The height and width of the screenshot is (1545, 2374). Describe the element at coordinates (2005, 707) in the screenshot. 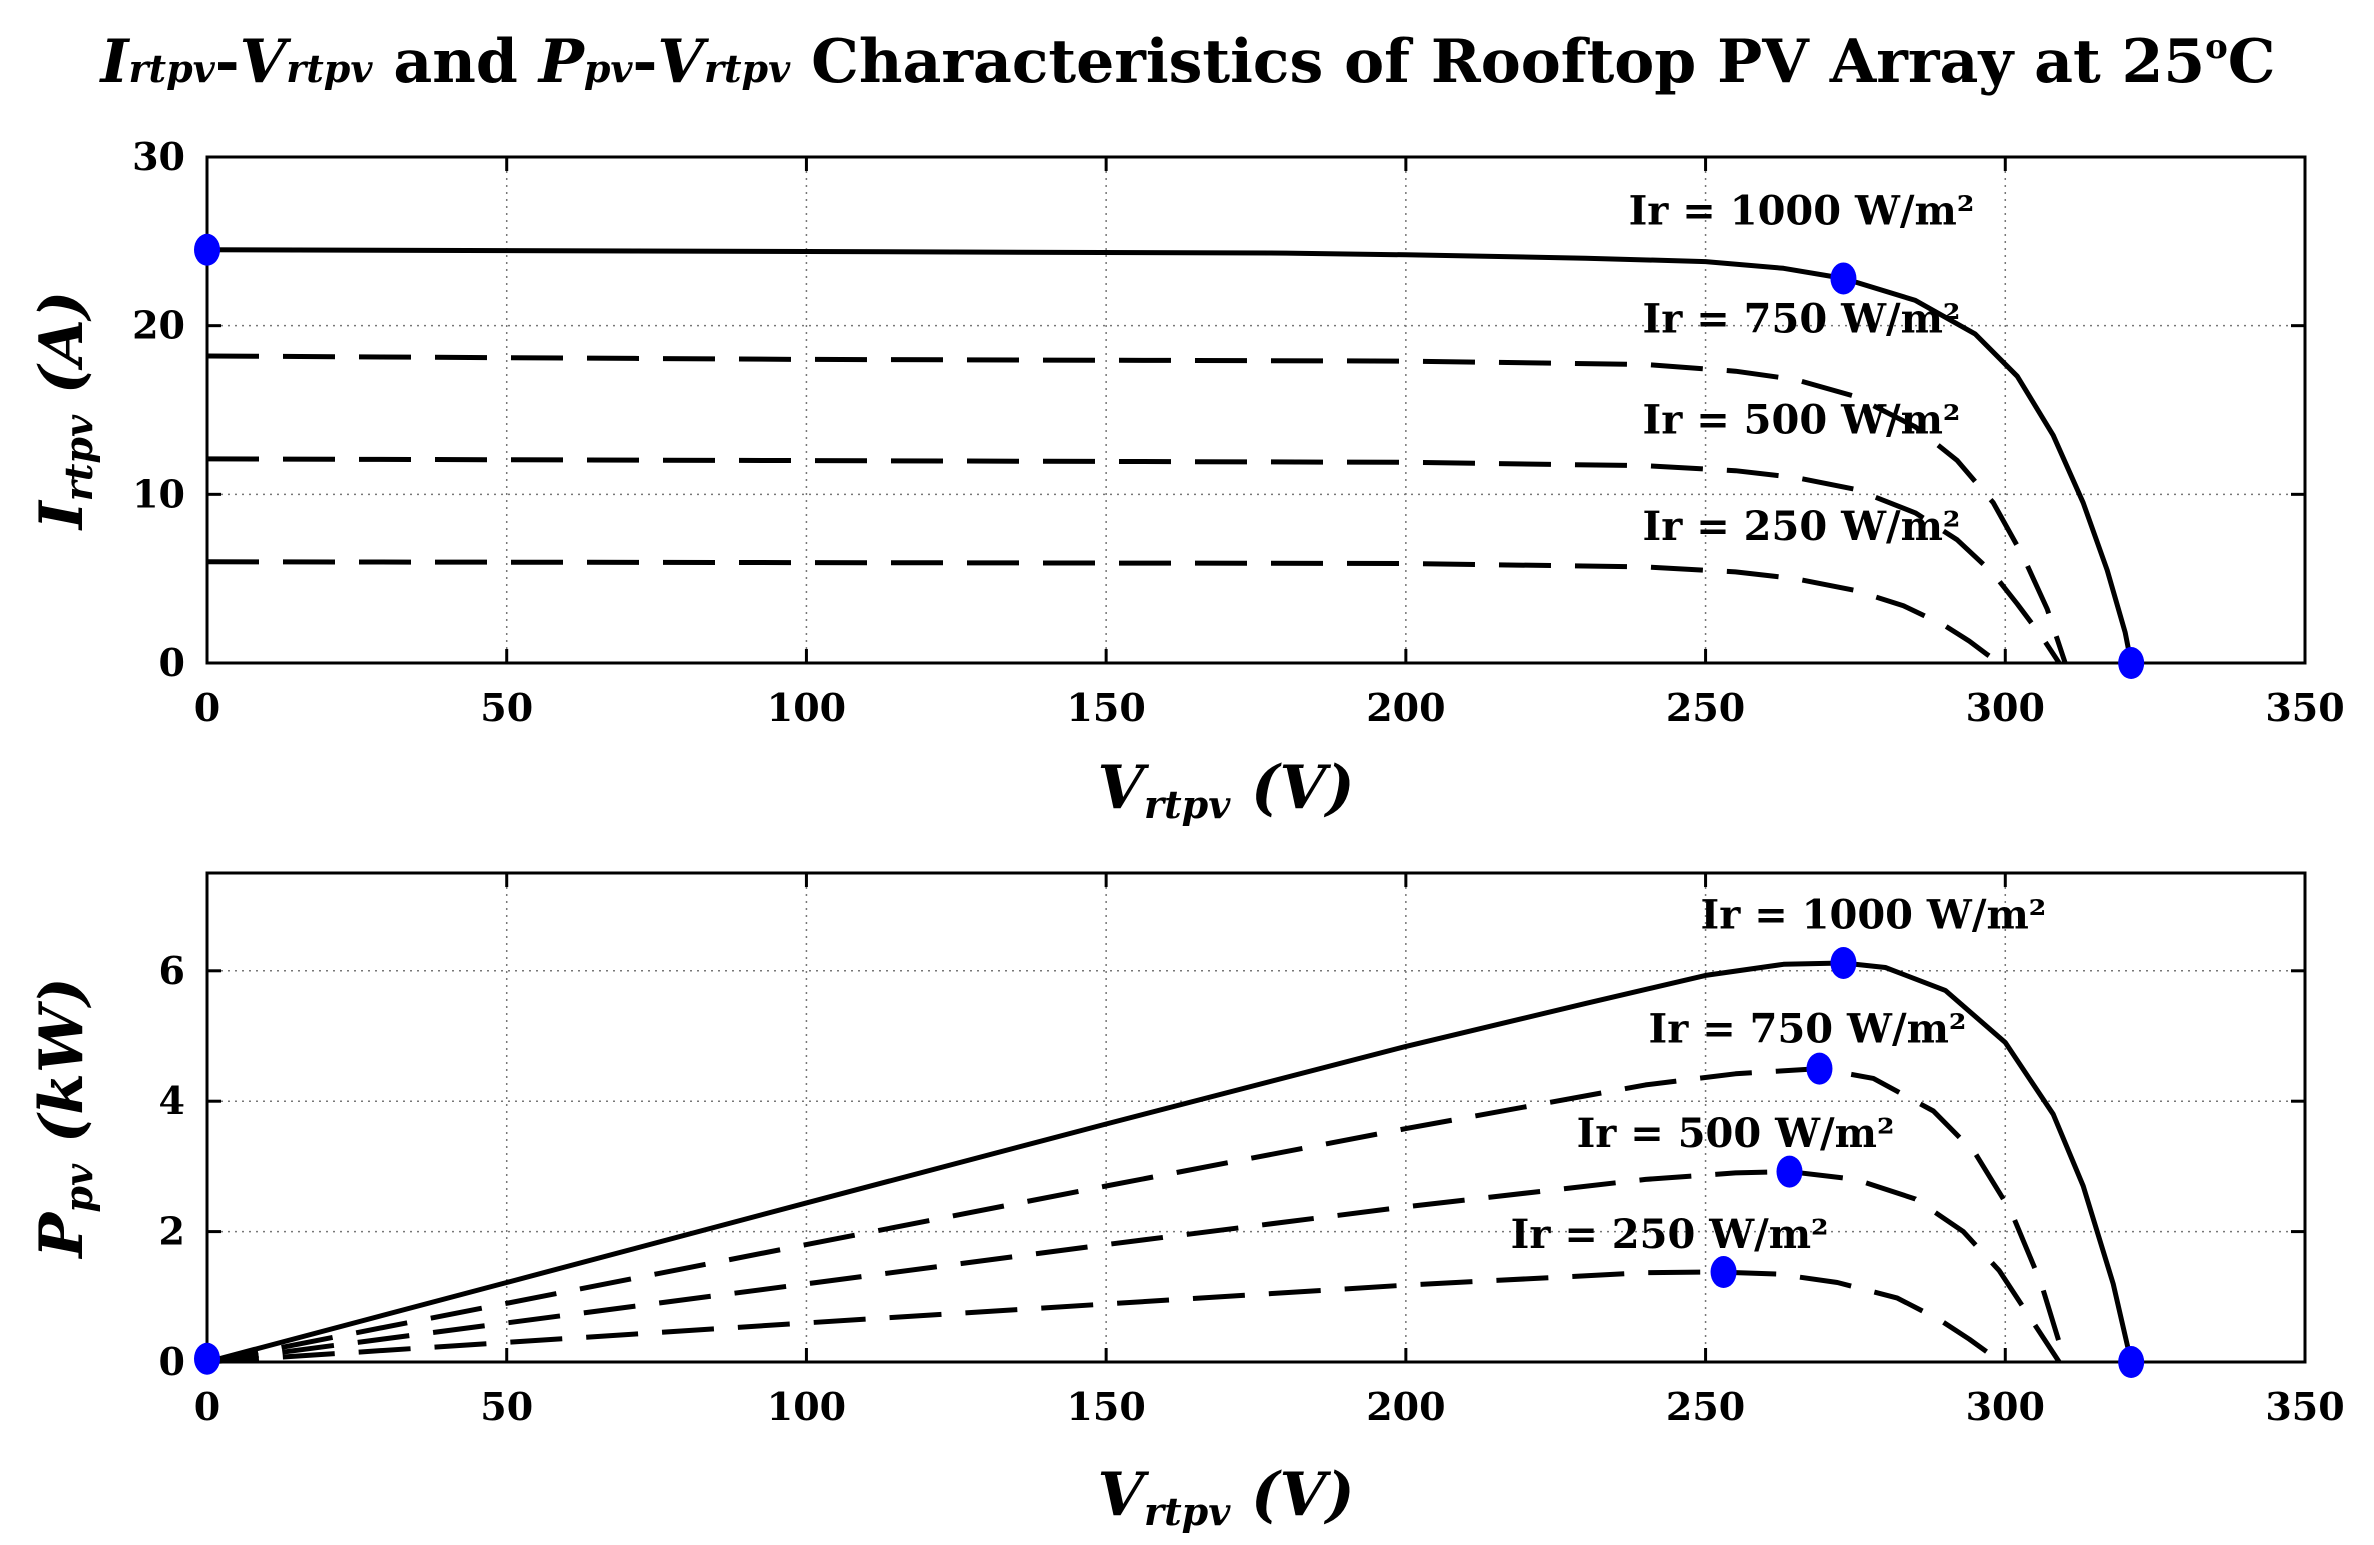

I see `iv-x-tick-label: 300` at that location.